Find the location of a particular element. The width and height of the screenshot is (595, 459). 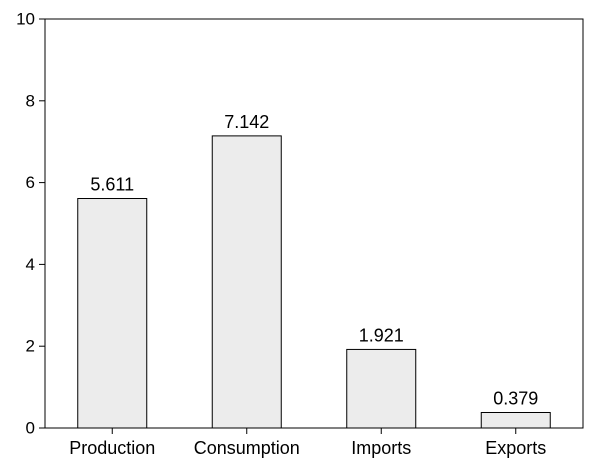

y-tick-label: 2 is located at coordinates (30, 346).